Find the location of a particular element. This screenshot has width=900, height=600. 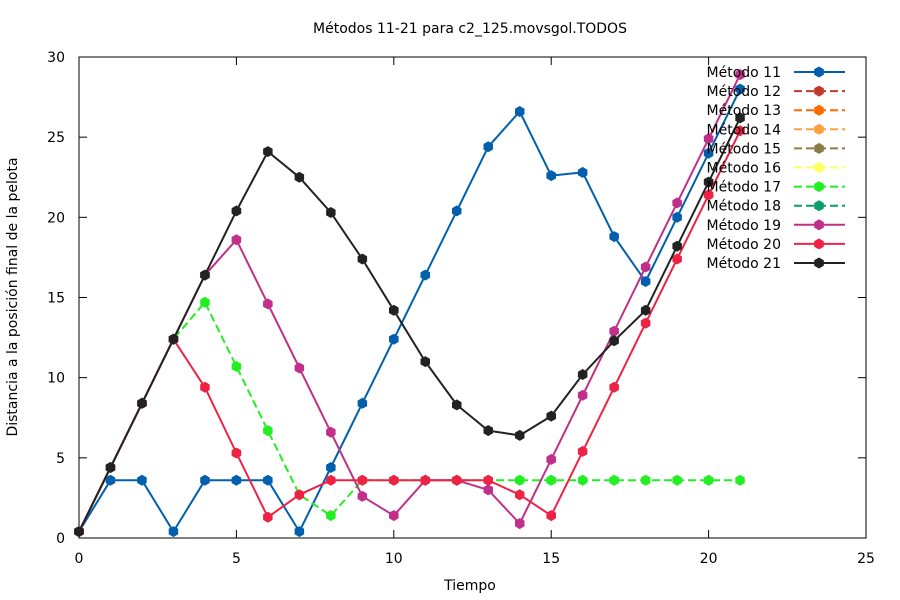

x-tick-label: 5 is located at coordinates (236, 559).